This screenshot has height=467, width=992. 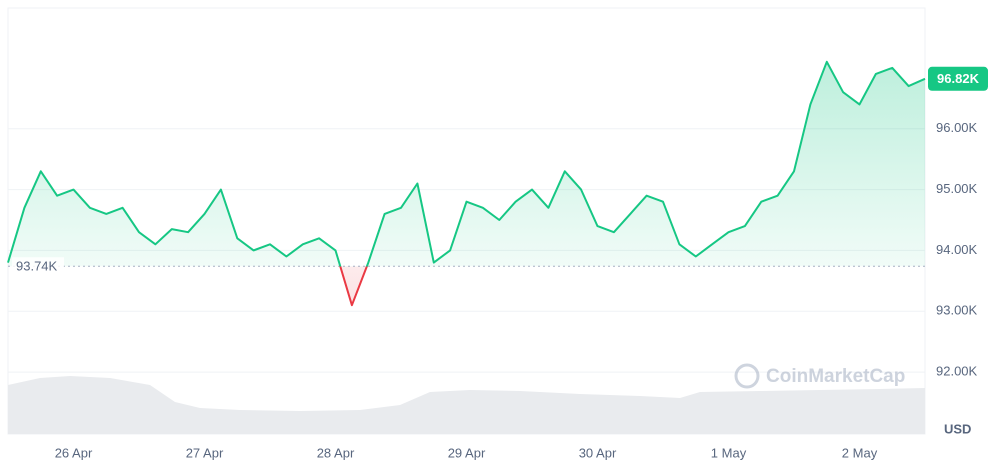 I want to click on volume-area, so click(x=466, y=405).